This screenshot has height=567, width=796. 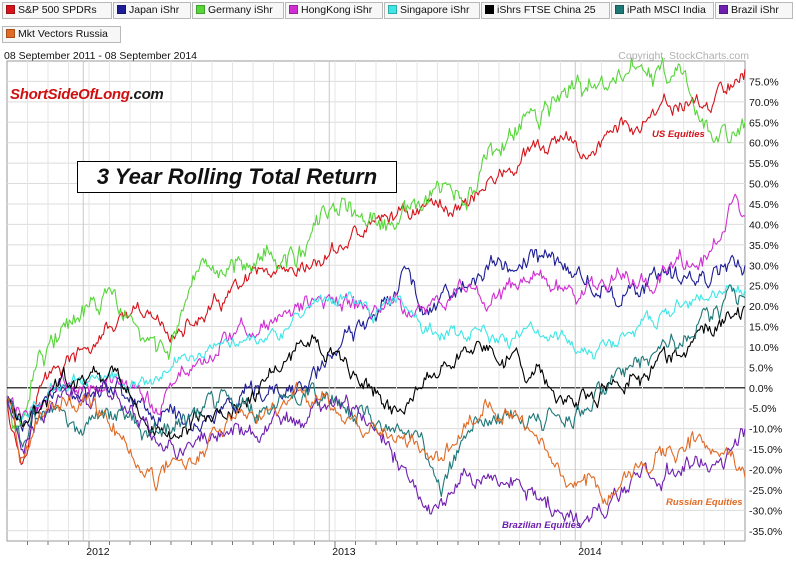 I want to click on y-tick-label: 45.0%, so click(x=764, y=205).